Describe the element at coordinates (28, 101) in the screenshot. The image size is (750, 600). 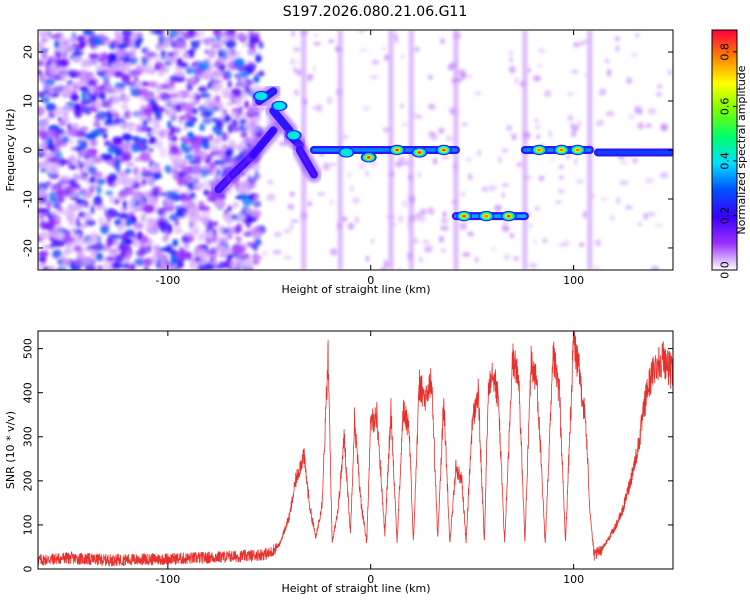
I see `spectrogram-ytick-label: 10` at that location.